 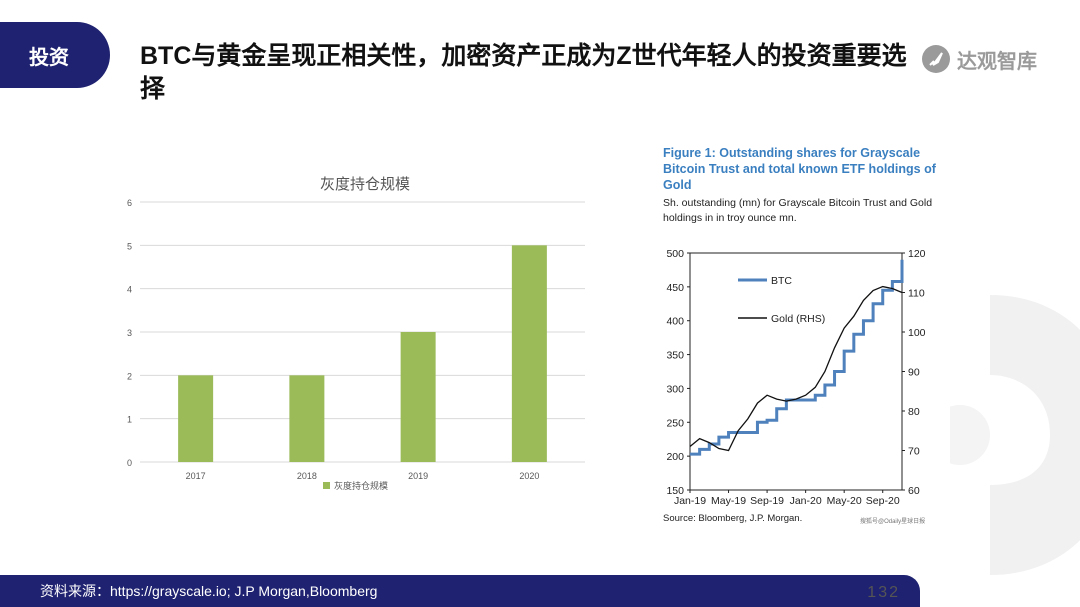 I want to click on left-tick-label: 250, so click(x=675, y=423).